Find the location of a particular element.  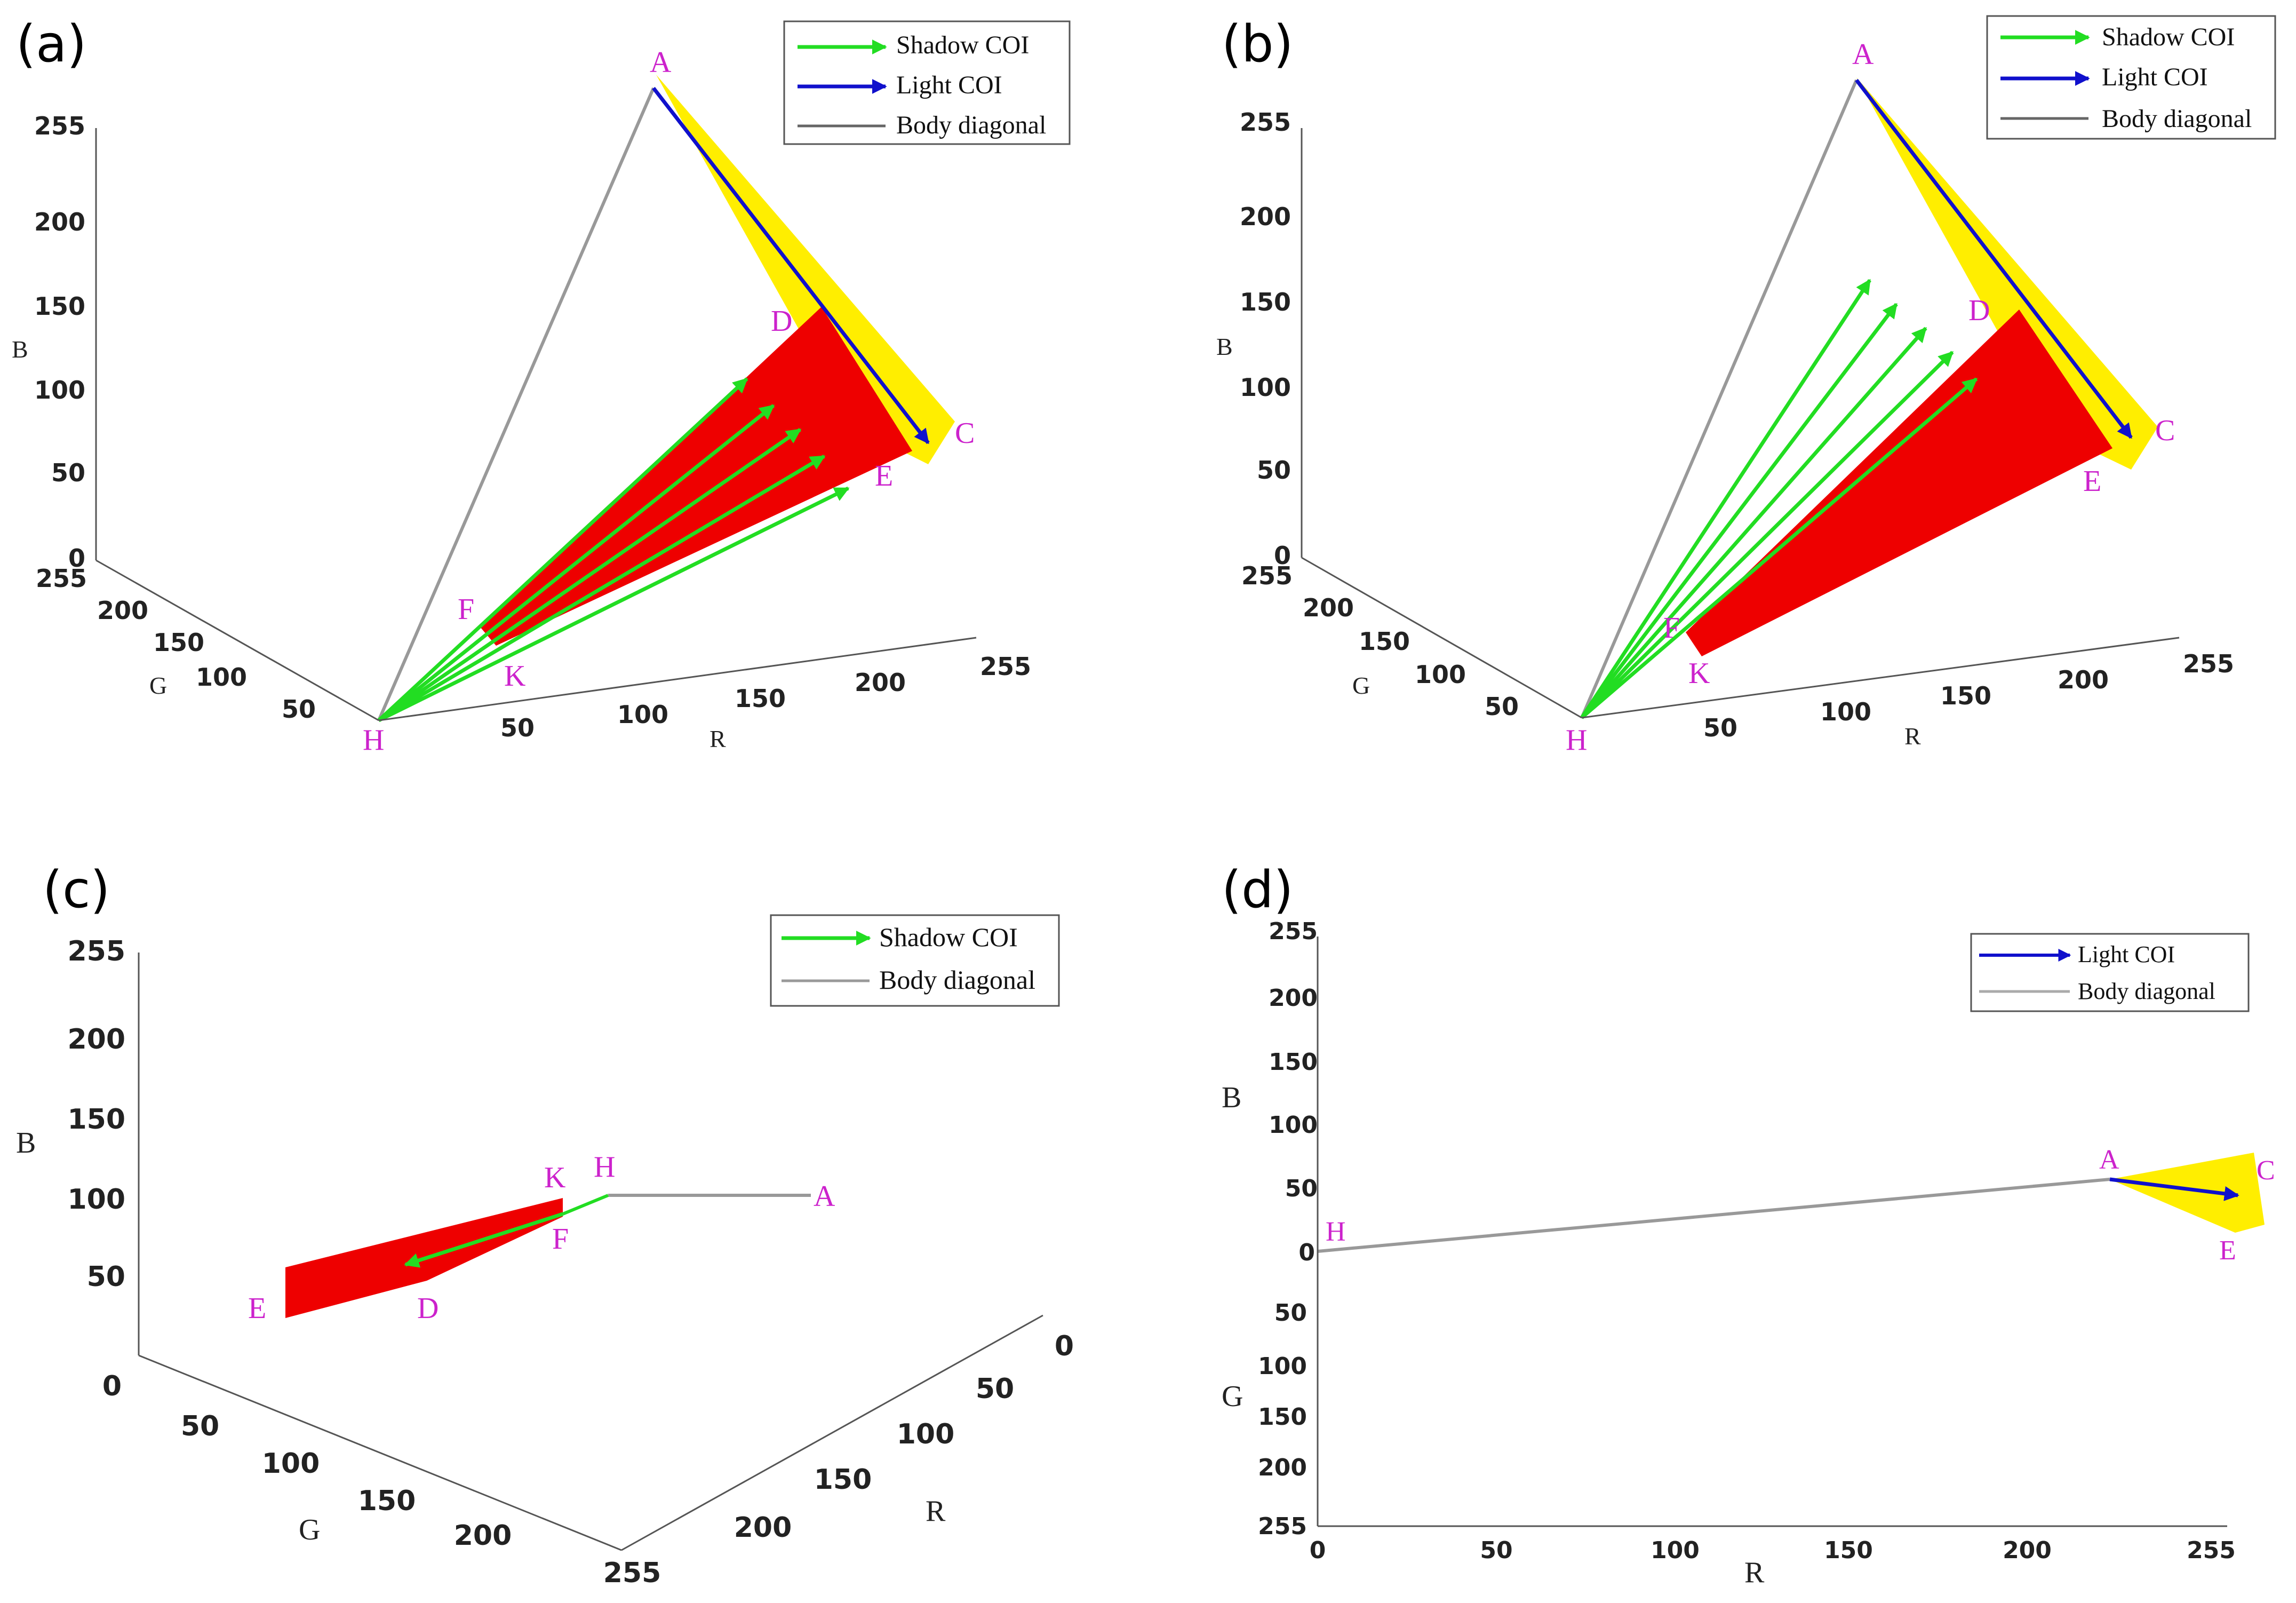

panel-b-g-axis is located at coordinates (1441, 638).